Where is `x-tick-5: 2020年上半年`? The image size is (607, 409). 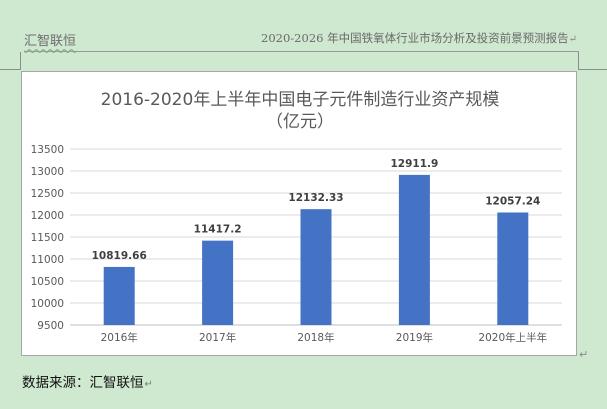 x-tick-5: 2020年上半年 is located at coordinates (512, 337).